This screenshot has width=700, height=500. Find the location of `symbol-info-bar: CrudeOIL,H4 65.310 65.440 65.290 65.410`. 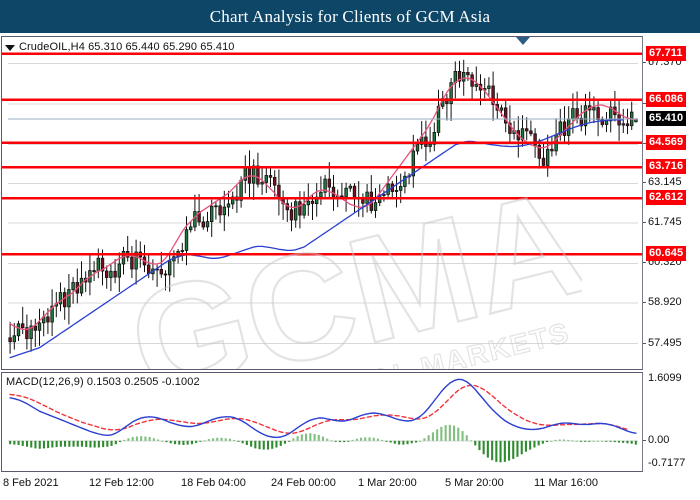

symbol-info-bar: CrudeOIL,H4 65.310 65.440 65.290 65.410 is located at coordinates (120, 47).